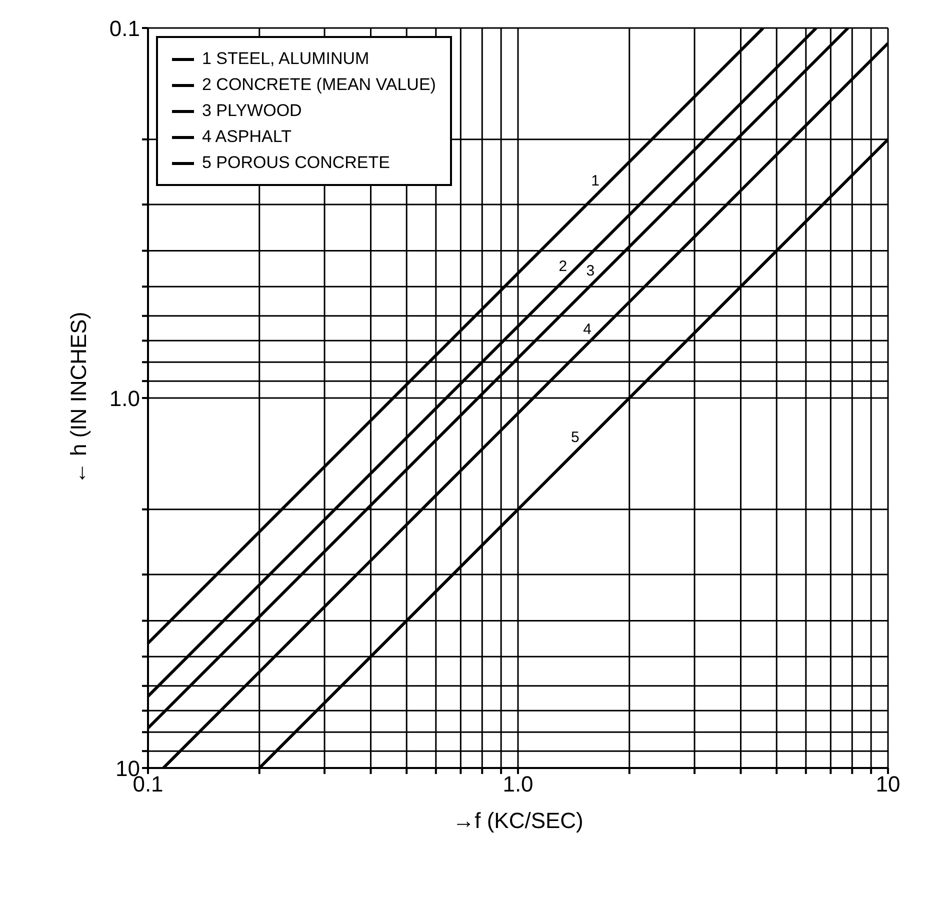 Image resolution: width=931 pixels, height=909 pixels. Describe the element at coordinates (319, 85) in the screenshot. I see `legend-label: 2 CONCRETE (MEAN VALUE)` at that location.